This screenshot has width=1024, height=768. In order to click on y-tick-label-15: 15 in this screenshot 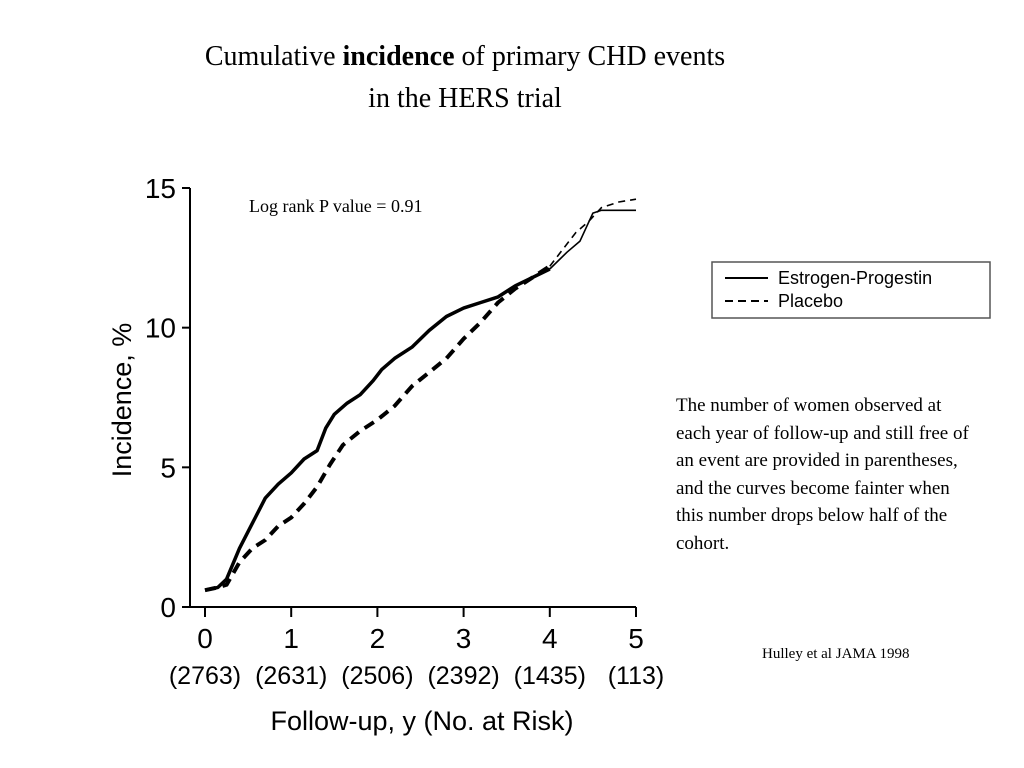, I will do `click(160, 188)`.